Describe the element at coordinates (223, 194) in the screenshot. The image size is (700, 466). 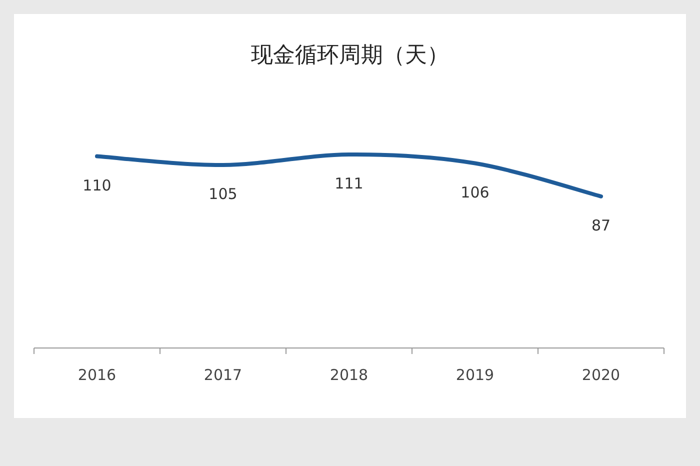
I see `data-label: 105` at that location.